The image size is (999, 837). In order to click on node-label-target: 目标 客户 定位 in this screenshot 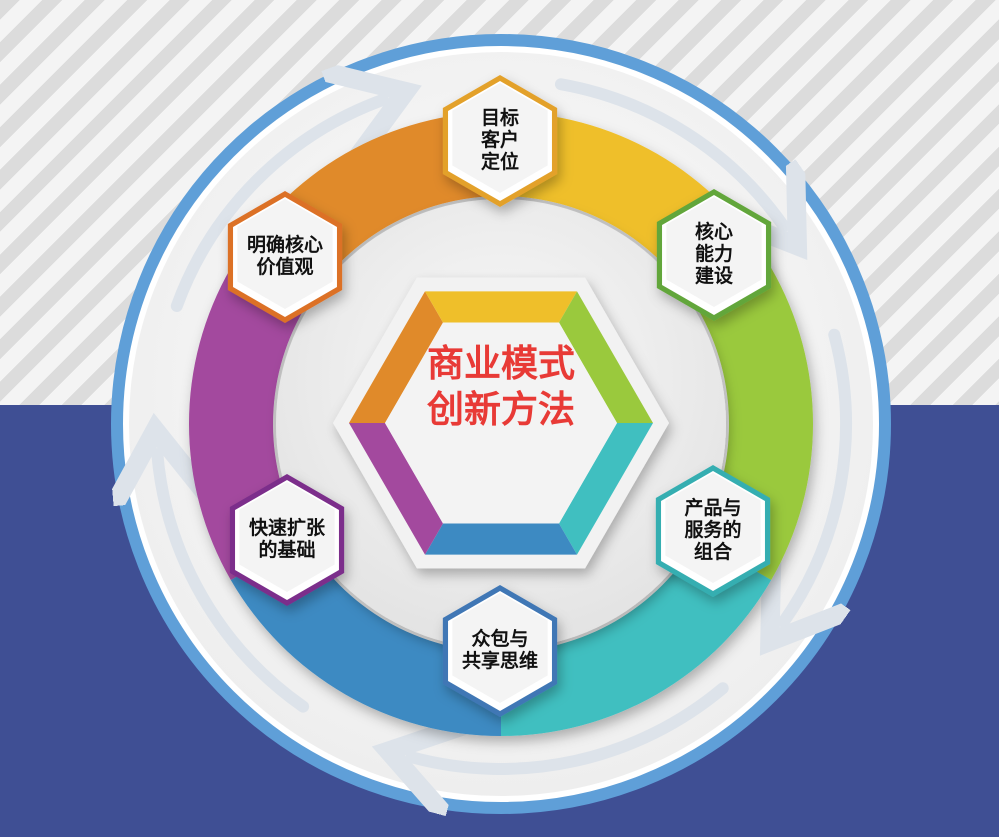, I will do `click(500, 140)`.